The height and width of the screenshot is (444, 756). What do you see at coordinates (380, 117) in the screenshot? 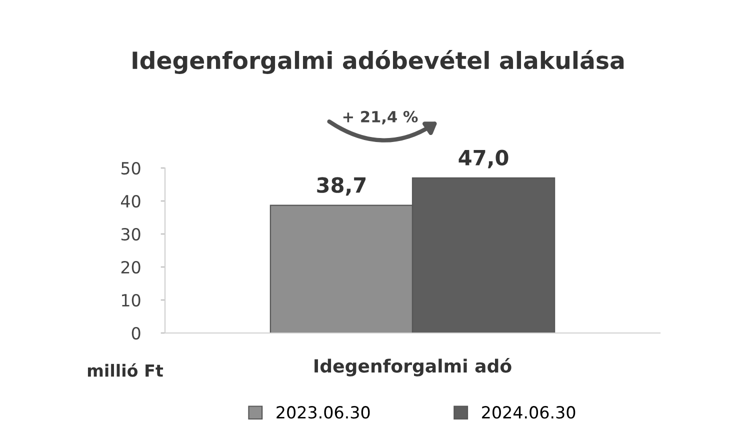
I see `text: + 21,4 %` at bounding box center [380, 117].